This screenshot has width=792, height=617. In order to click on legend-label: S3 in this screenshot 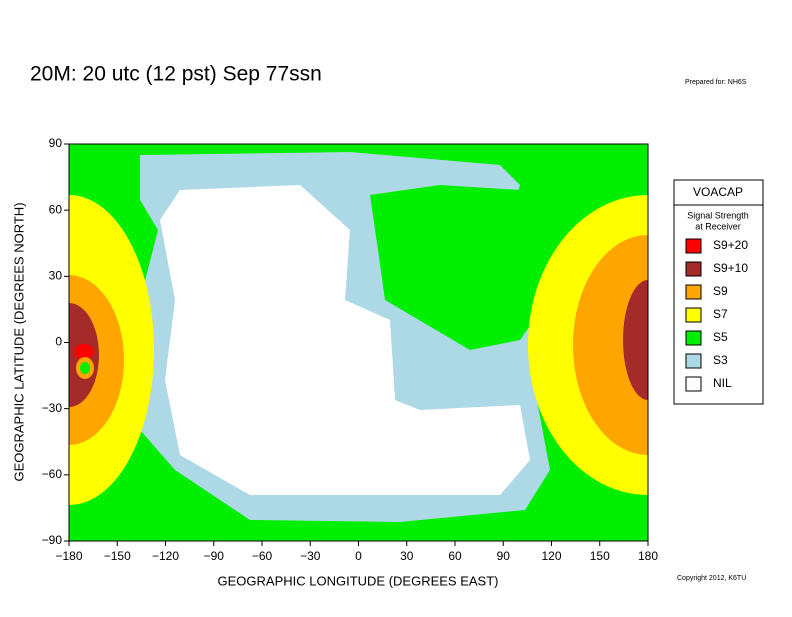, I will do `click(720, 360)`.